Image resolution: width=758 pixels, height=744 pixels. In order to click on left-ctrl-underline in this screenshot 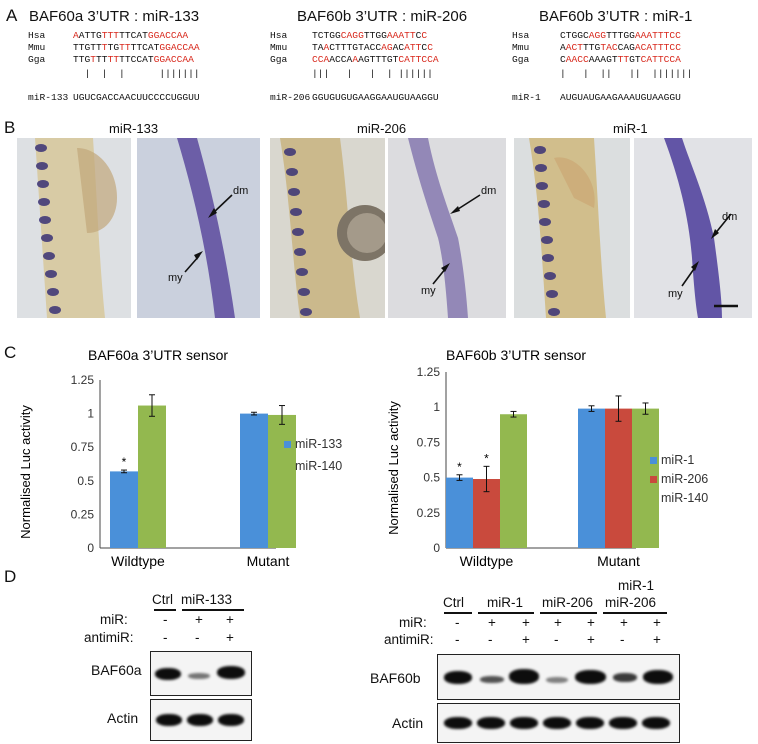, I will do `click(165, 610)`.